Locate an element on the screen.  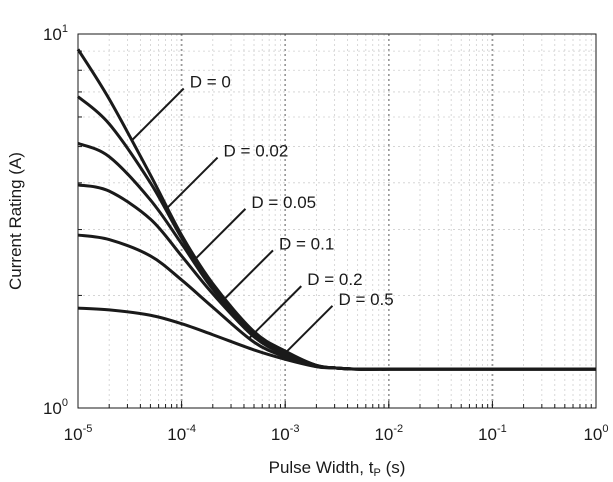
x-tick-label: 10⁻¹ is located at coordinates (492, 433).